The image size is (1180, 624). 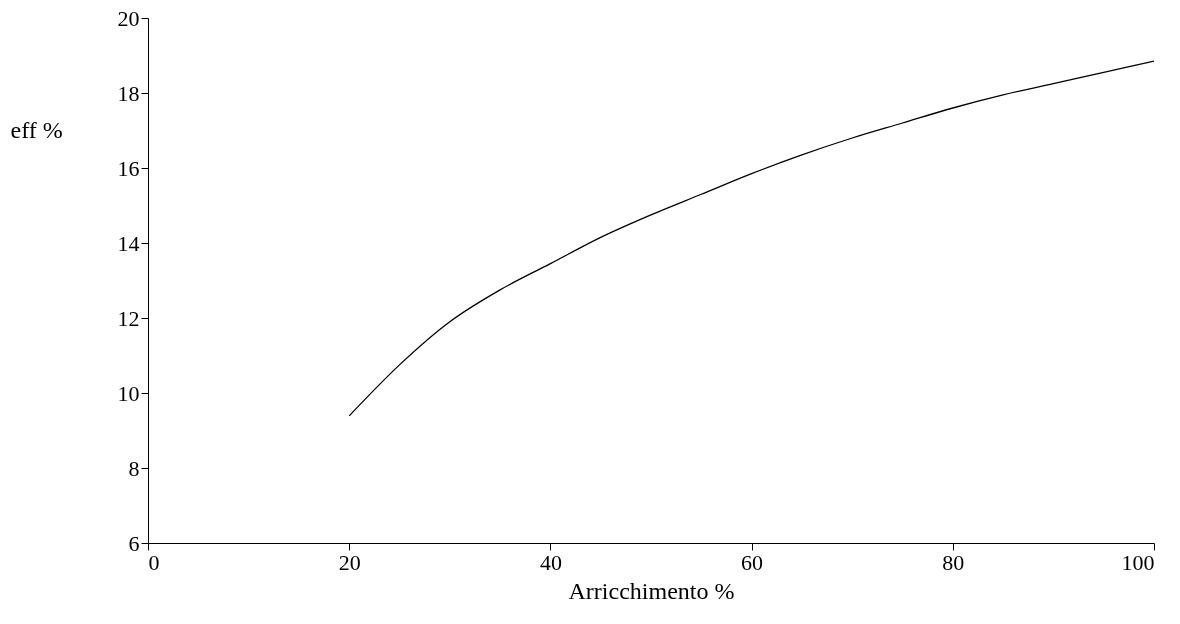 I want to click on x-tick-label: 0, so click(x=154, y=562).